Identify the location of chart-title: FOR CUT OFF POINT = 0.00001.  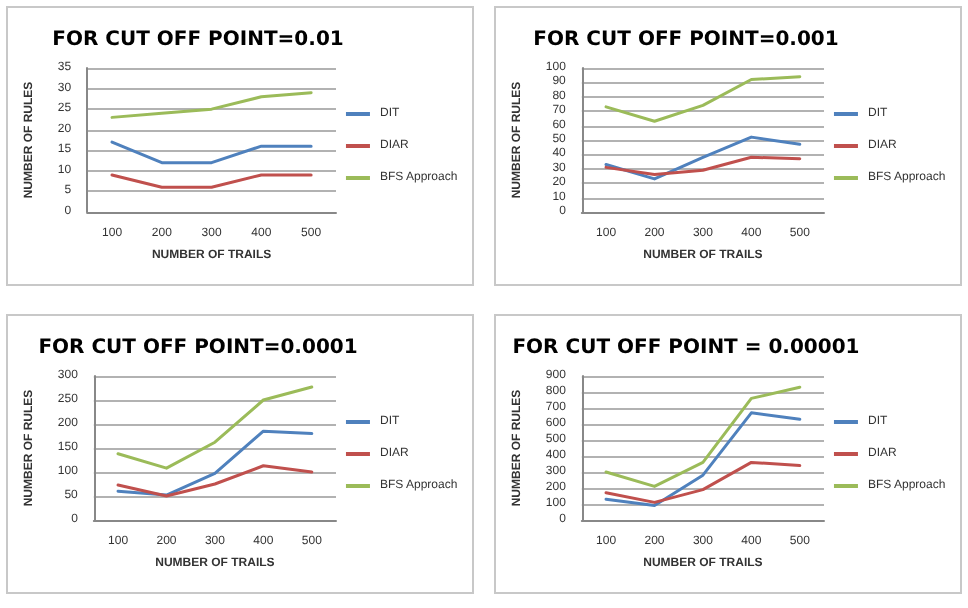
(686, 348).